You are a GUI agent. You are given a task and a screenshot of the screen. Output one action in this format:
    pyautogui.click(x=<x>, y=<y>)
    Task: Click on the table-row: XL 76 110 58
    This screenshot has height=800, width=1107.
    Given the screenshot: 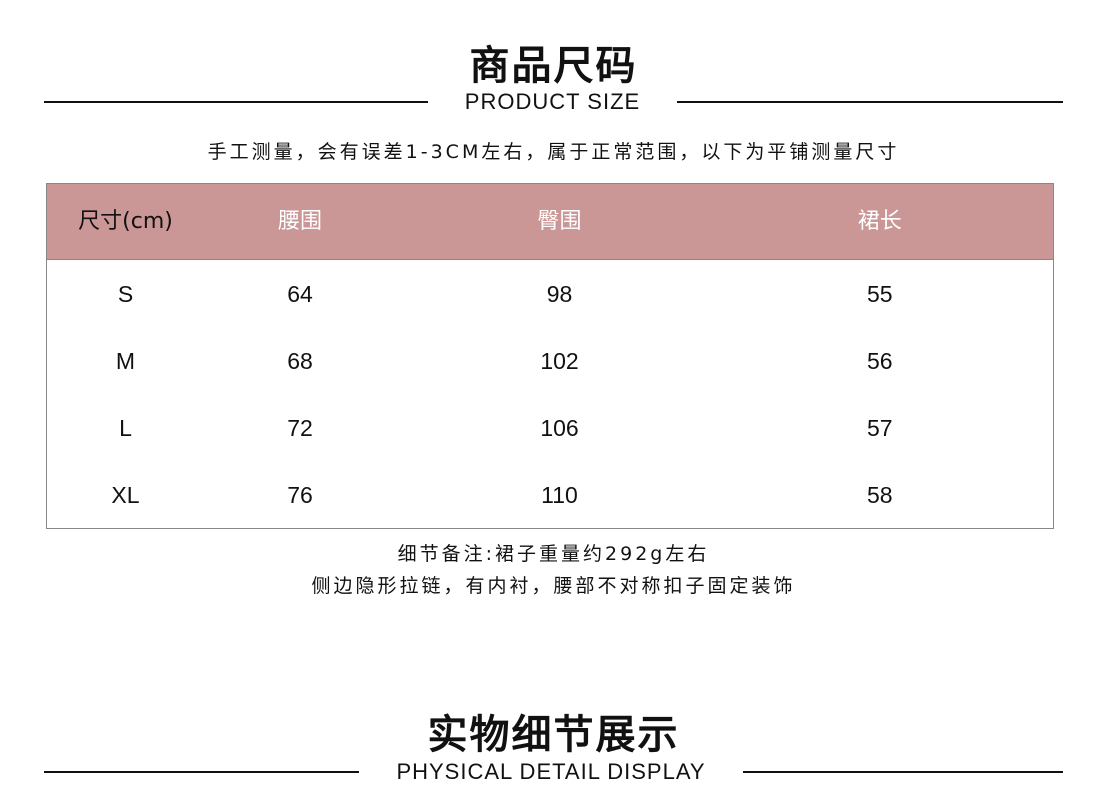 What is the action you would take?
    pyautogui.click(x=550, y=495)
    